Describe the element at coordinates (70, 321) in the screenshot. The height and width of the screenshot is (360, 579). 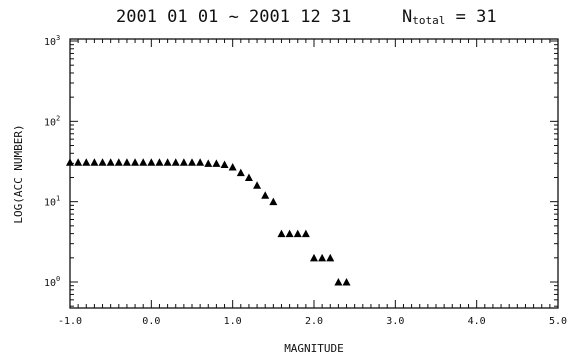
I see `x-tick-label: -1.0` at that location.